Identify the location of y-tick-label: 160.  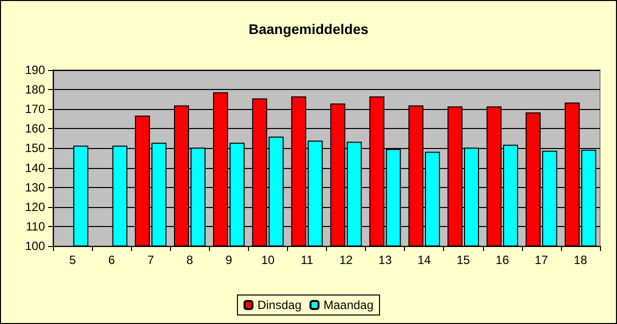
(35, 129).